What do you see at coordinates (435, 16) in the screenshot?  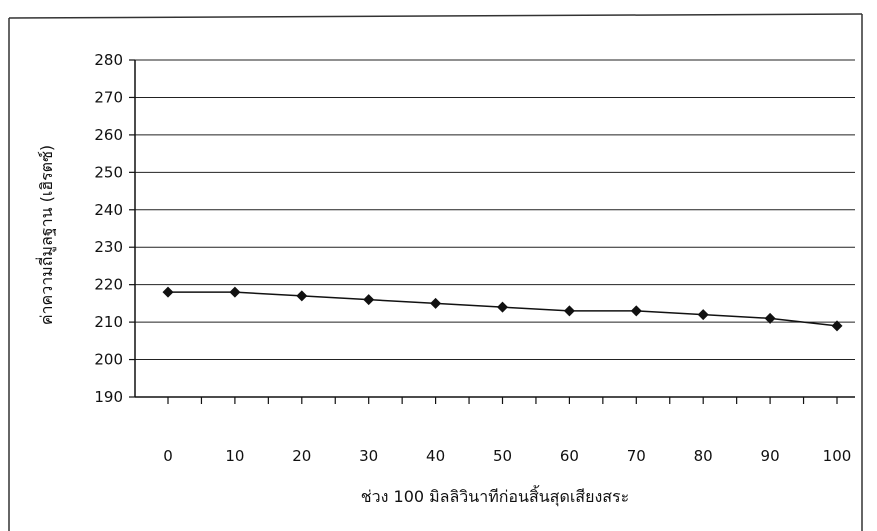 I see `figure-border-top` at bounding box center [435, 16].